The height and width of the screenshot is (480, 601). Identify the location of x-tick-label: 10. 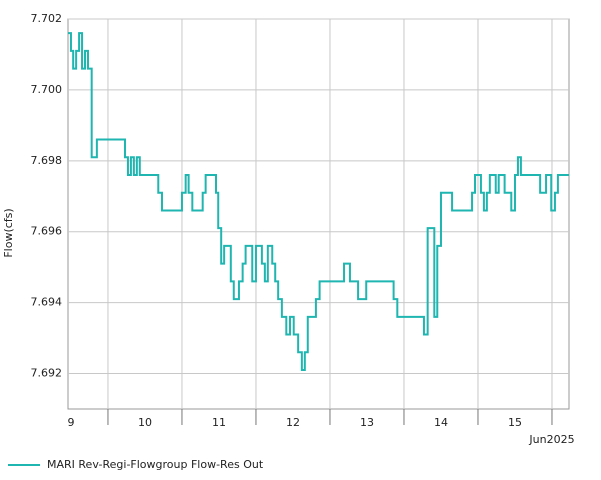
(145, 422).